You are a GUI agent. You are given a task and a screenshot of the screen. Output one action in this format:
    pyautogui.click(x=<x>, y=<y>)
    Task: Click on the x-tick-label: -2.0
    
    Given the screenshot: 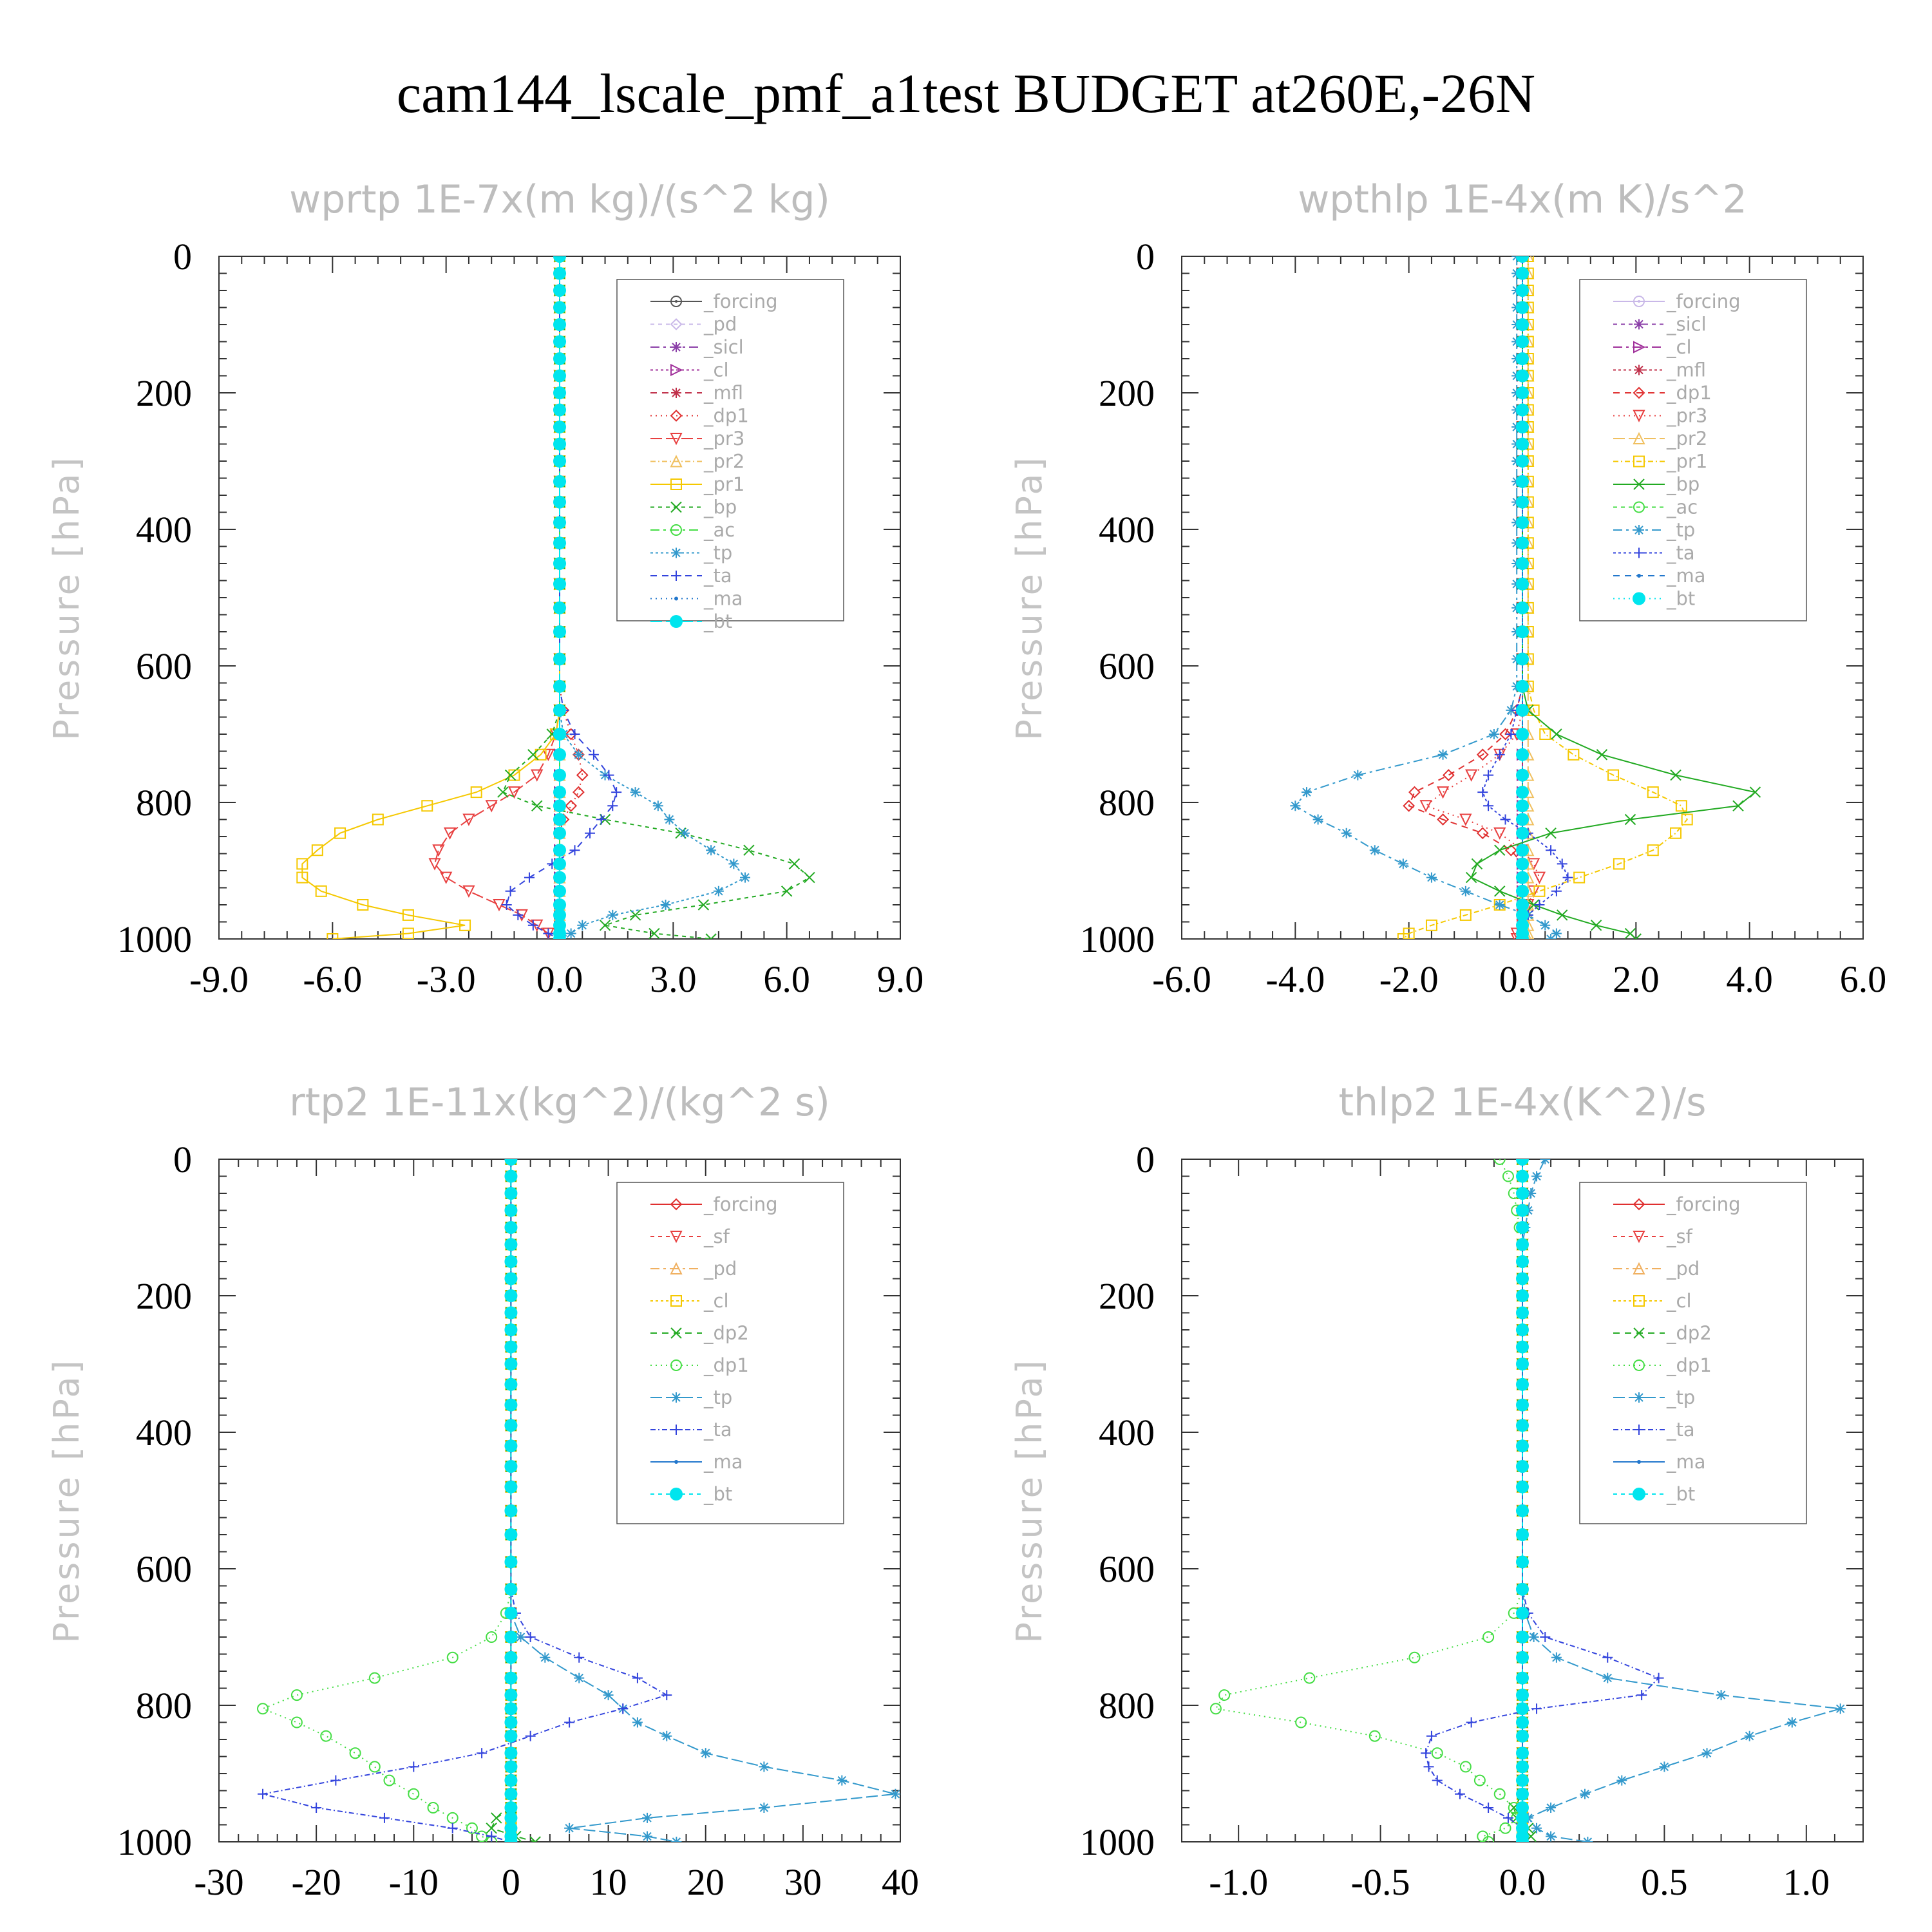 What is the action you would take?
    pyautogui.click(x=1409, y=979)
    